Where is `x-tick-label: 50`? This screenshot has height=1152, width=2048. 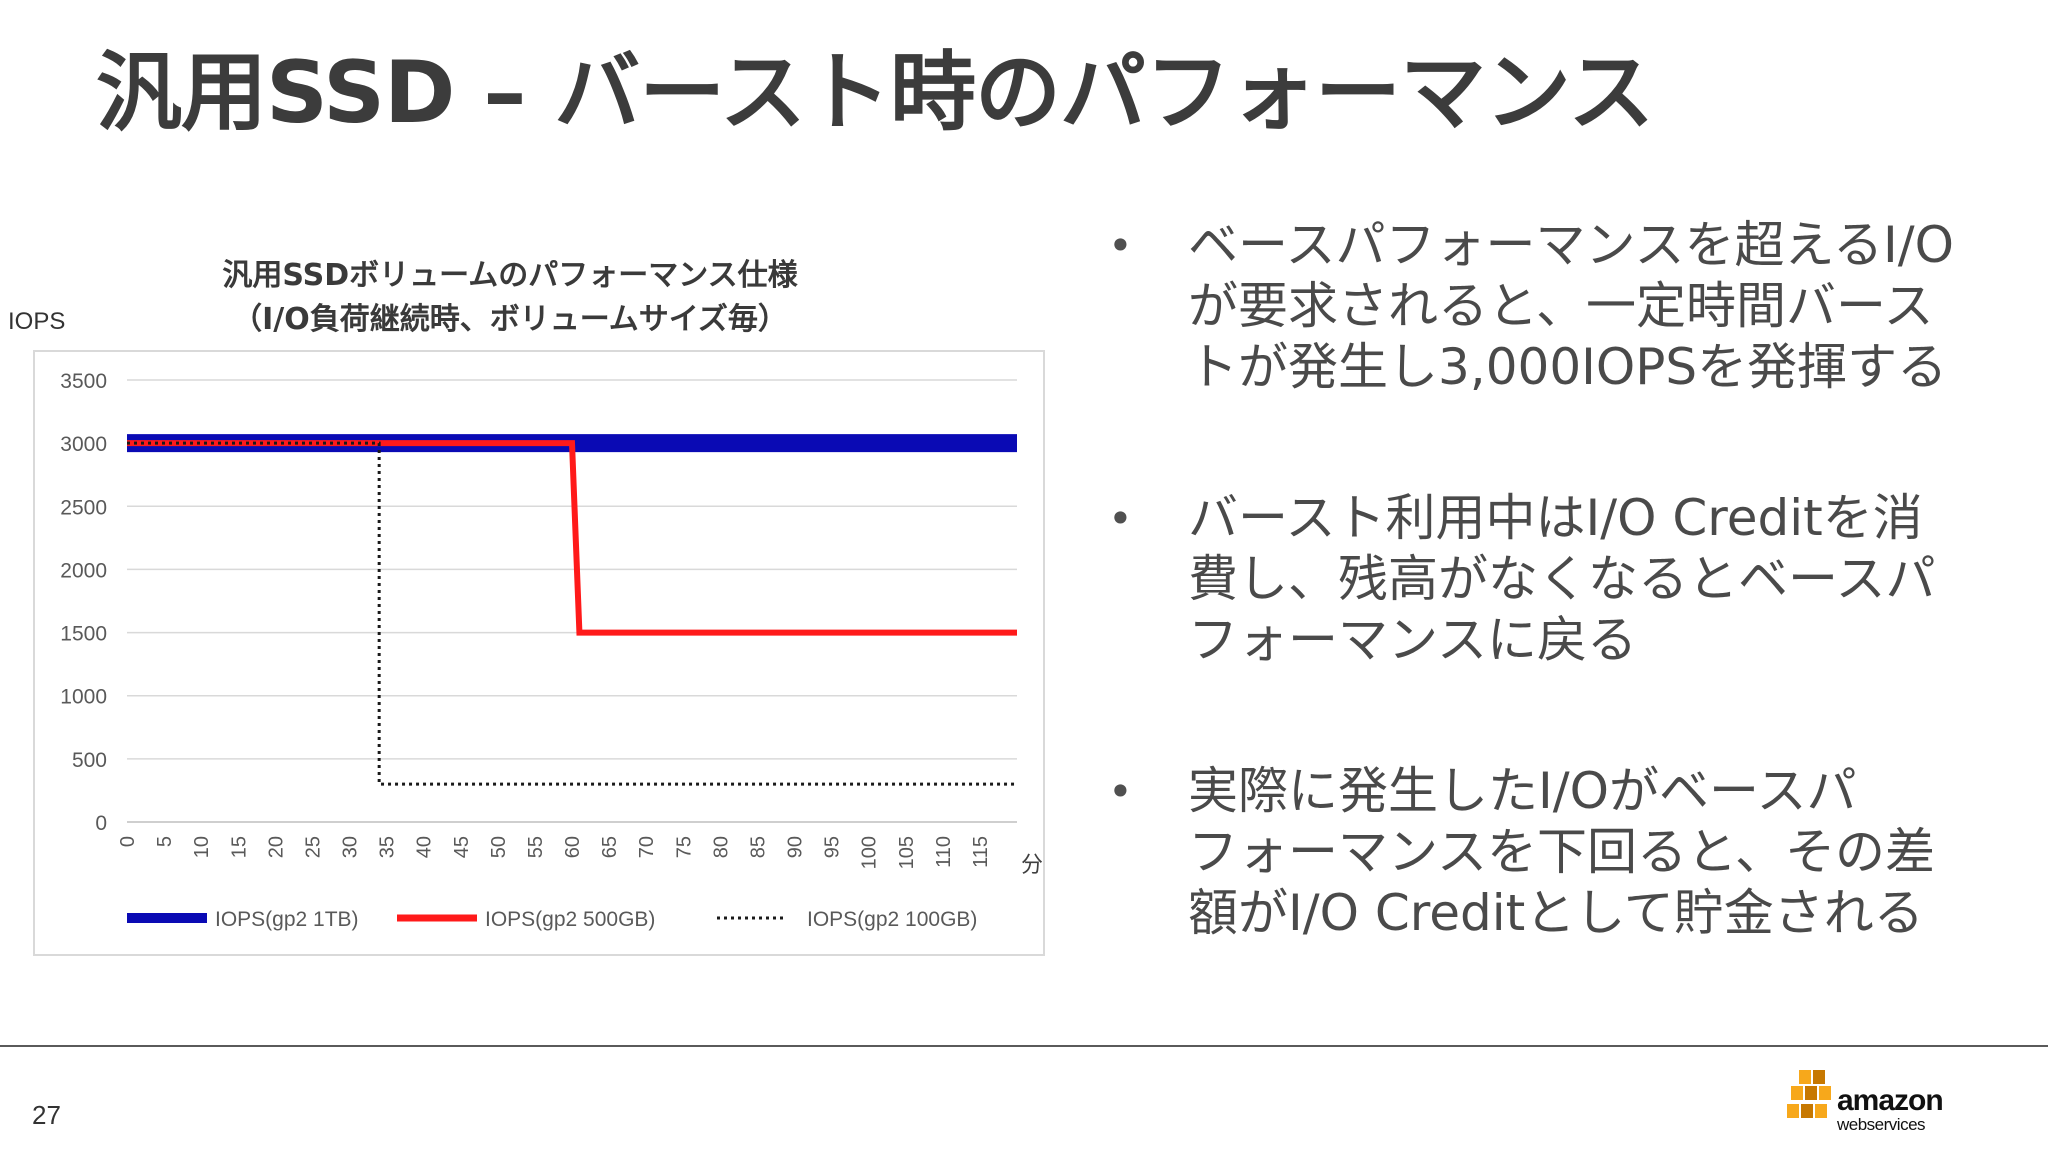 x-tick-label: 50 is located at coordinates (499, 847).